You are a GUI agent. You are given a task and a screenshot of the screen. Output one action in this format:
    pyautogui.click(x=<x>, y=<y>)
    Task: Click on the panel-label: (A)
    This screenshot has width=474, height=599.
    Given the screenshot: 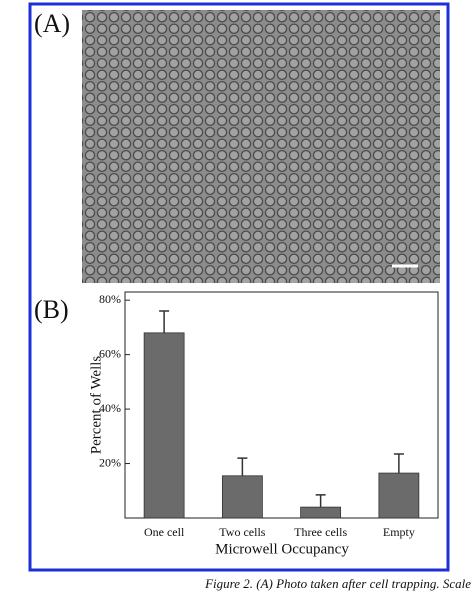 What is the action you would take?
    pyautogui.click(x=52, y=23)
    